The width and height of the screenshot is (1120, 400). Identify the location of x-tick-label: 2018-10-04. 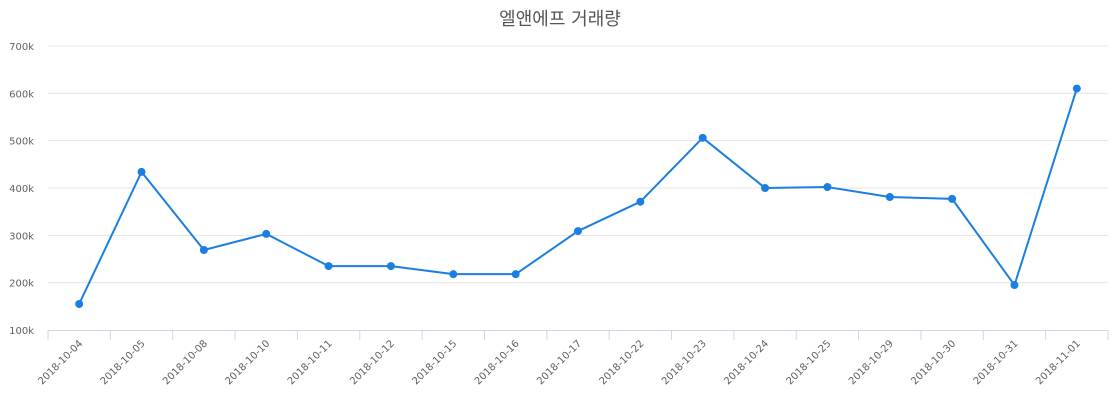
(60, 362).